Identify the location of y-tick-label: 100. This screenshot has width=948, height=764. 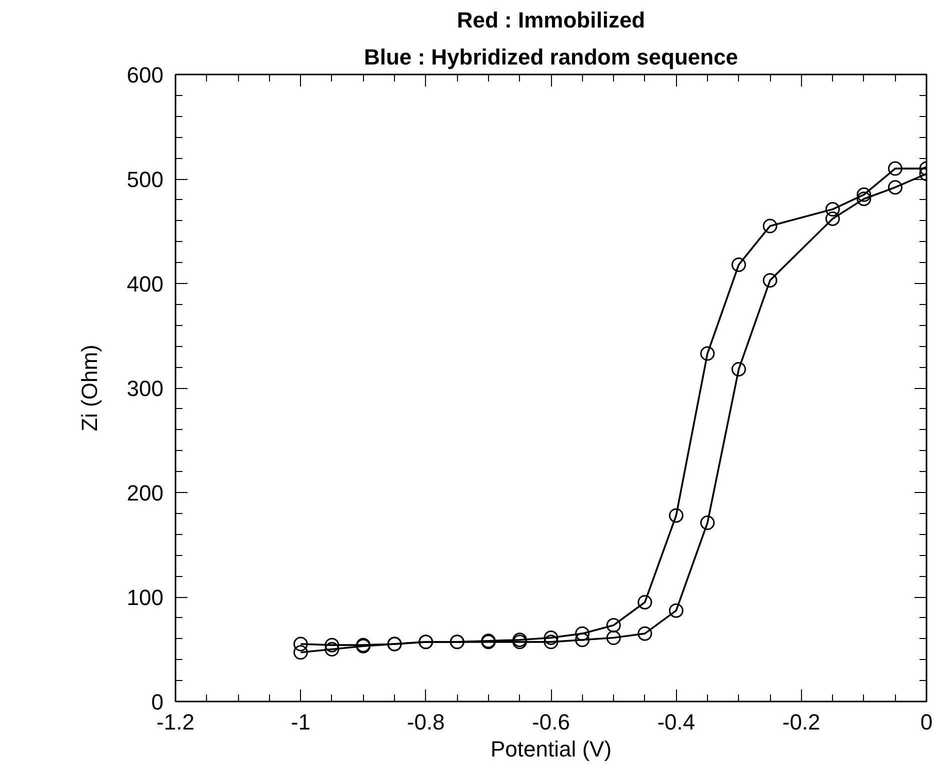
(145, 597).